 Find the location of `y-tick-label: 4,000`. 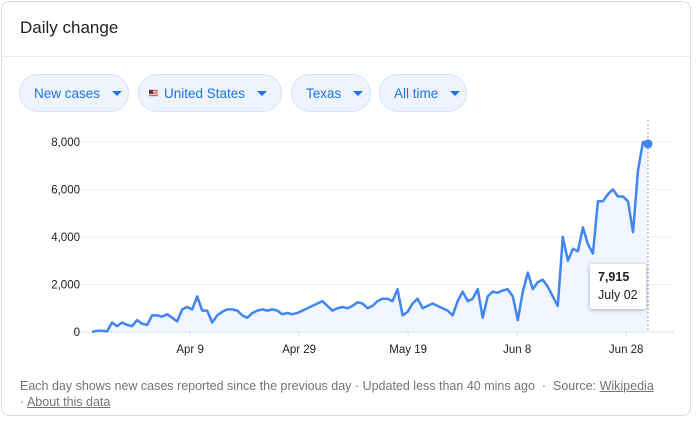

y-tick-label: 4,000 is located at coordinates (65, 238).